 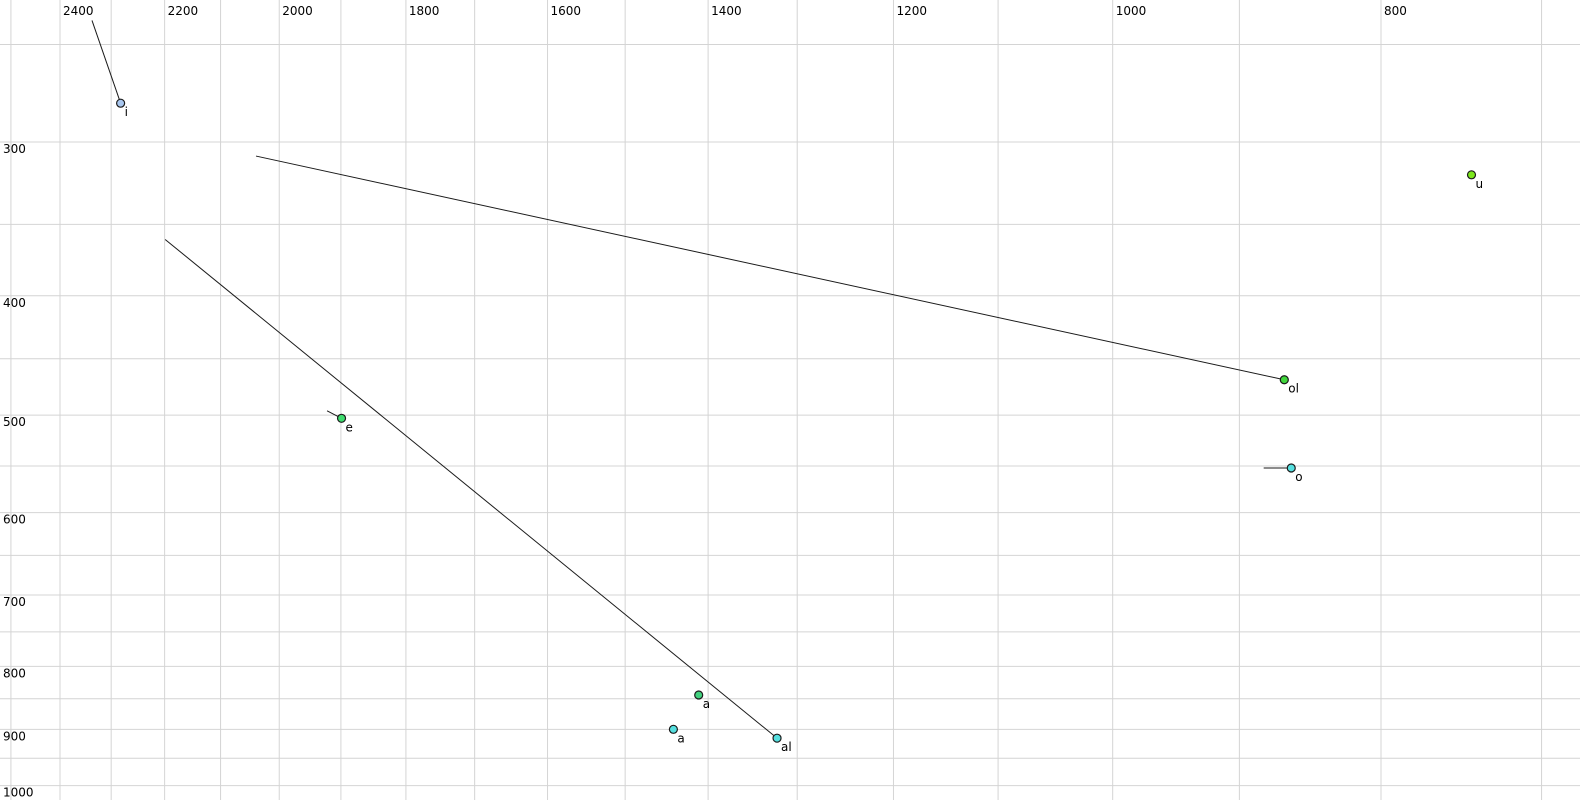 What do you see at coordinates (566, 11) in the screenshot?
I see `x-axis-tick-label: 1600` at bounding box center [566, 11].